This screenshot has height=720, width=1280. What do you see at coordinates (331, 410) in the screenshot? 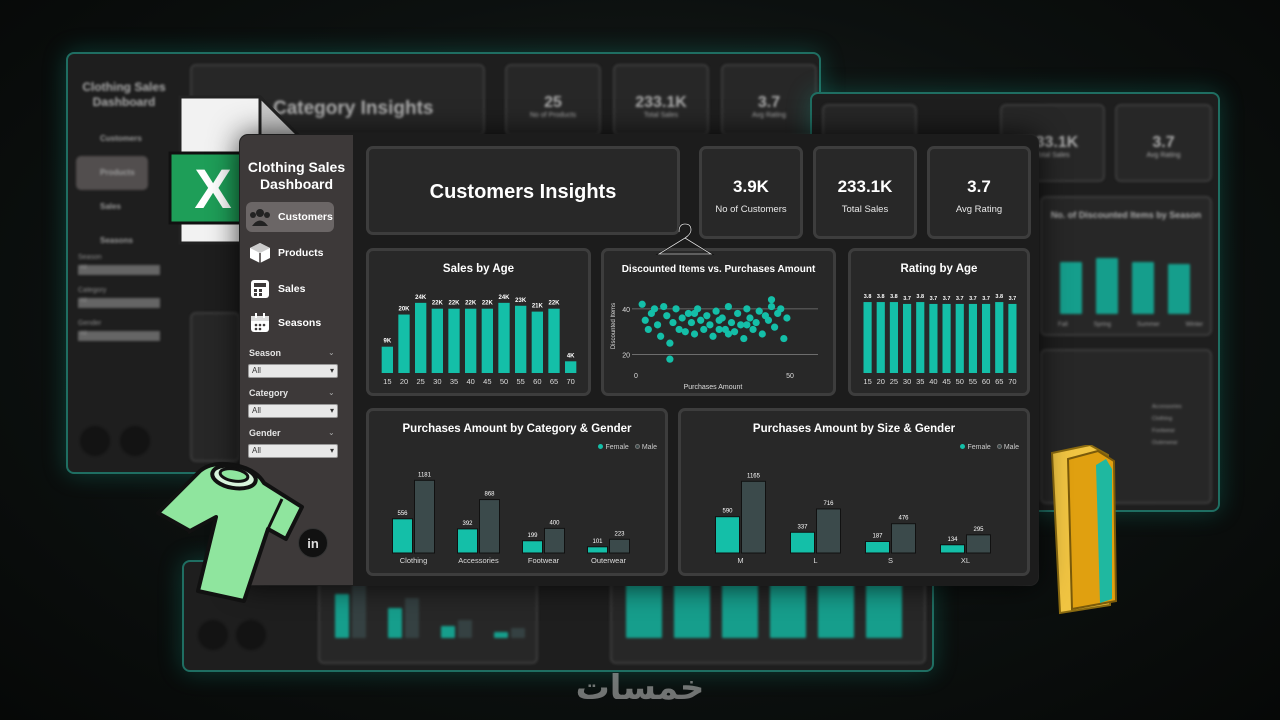
I see `chevron-down-icon: ▾` at bounding box center [331, 410].